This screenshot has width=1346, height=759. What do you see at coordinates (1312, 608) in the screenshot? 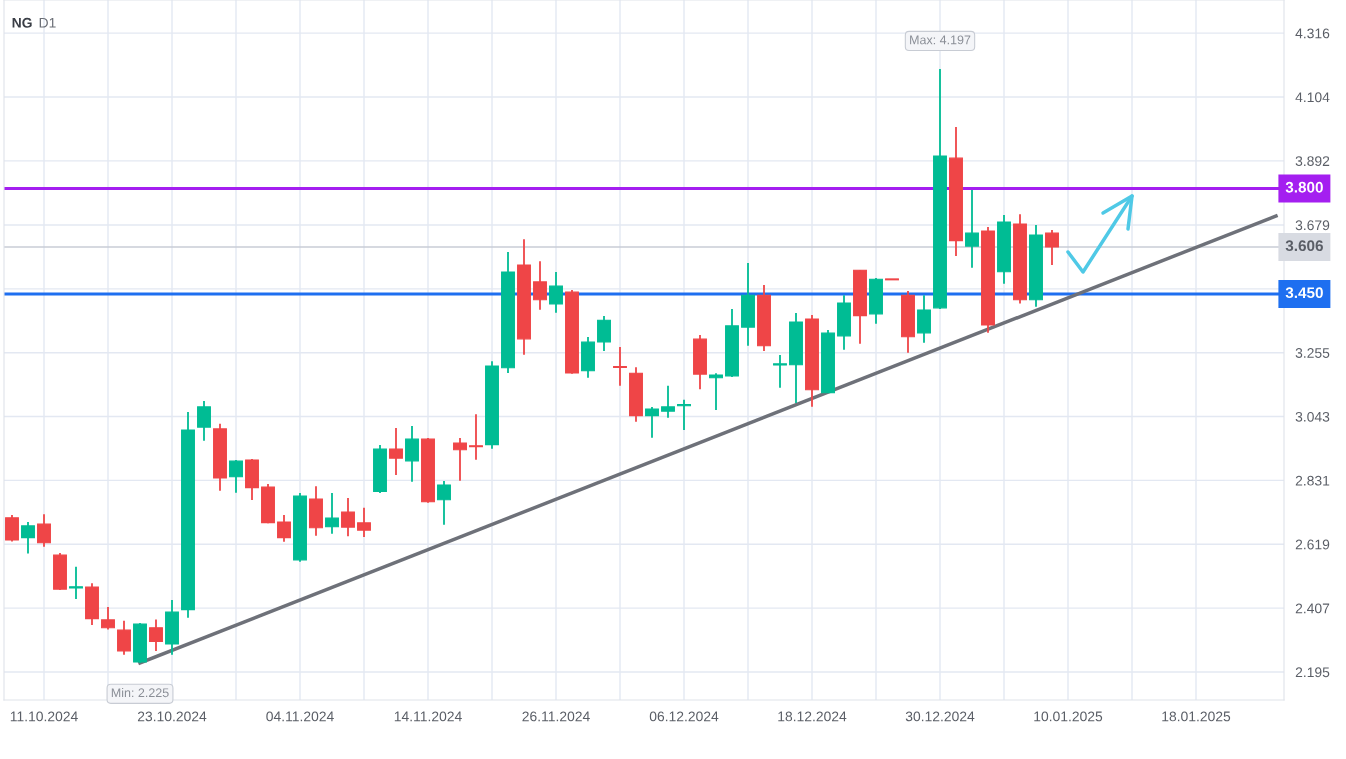
I see `y-tick-label: 2.407` at bounding box center [1312, 608].